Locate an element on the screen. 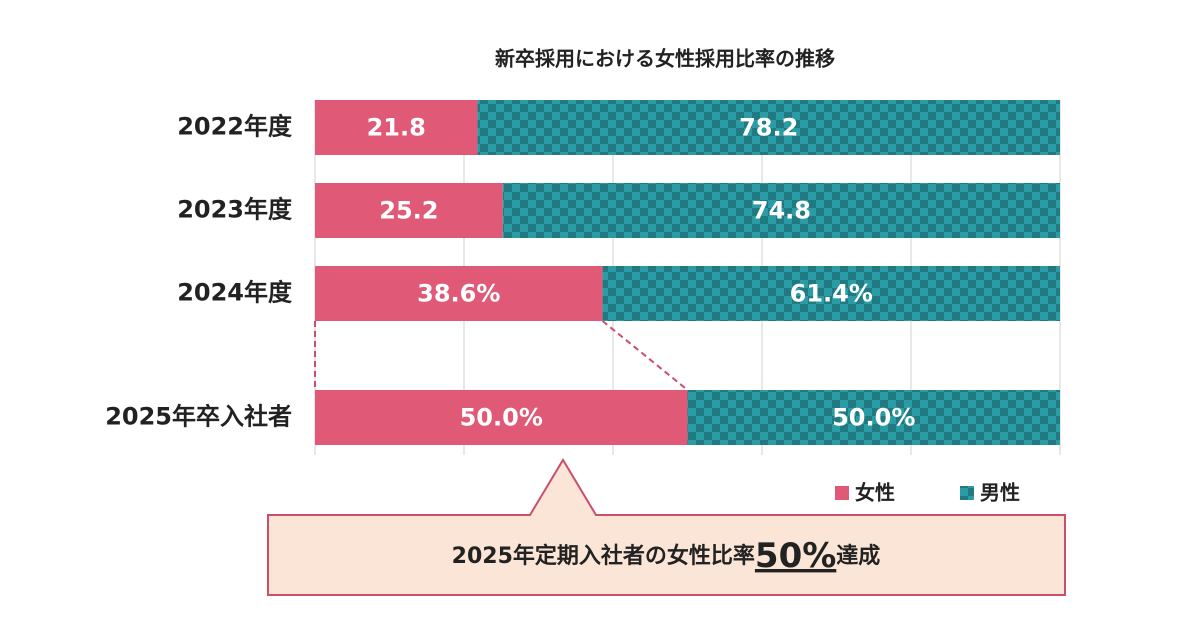  data-label: 61.4% is located at coordinates (831, 294).